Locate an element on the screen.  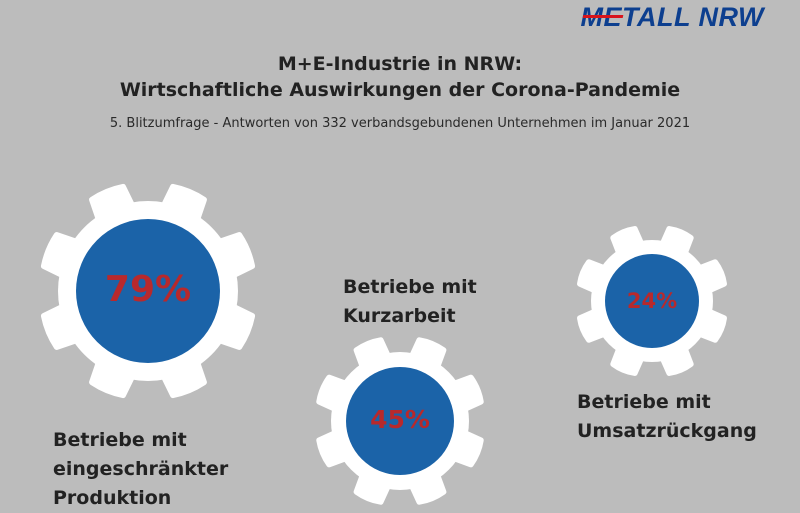
gear-umsatz: 24% is located at coordinates (652, 301).